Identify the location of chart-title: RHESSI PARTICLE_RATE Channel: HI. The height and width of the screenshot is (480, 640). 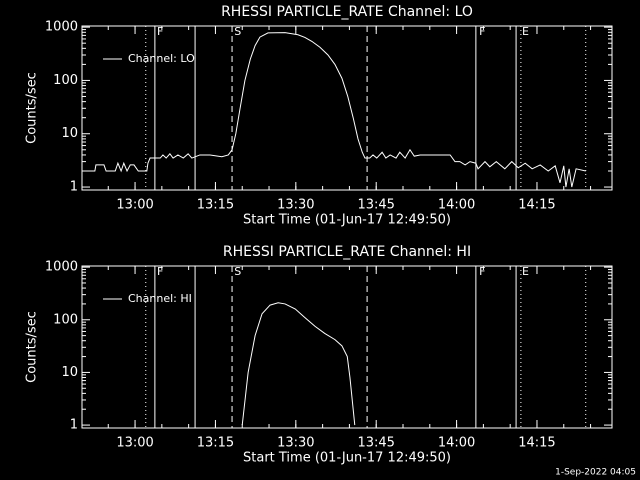
(347, 252).